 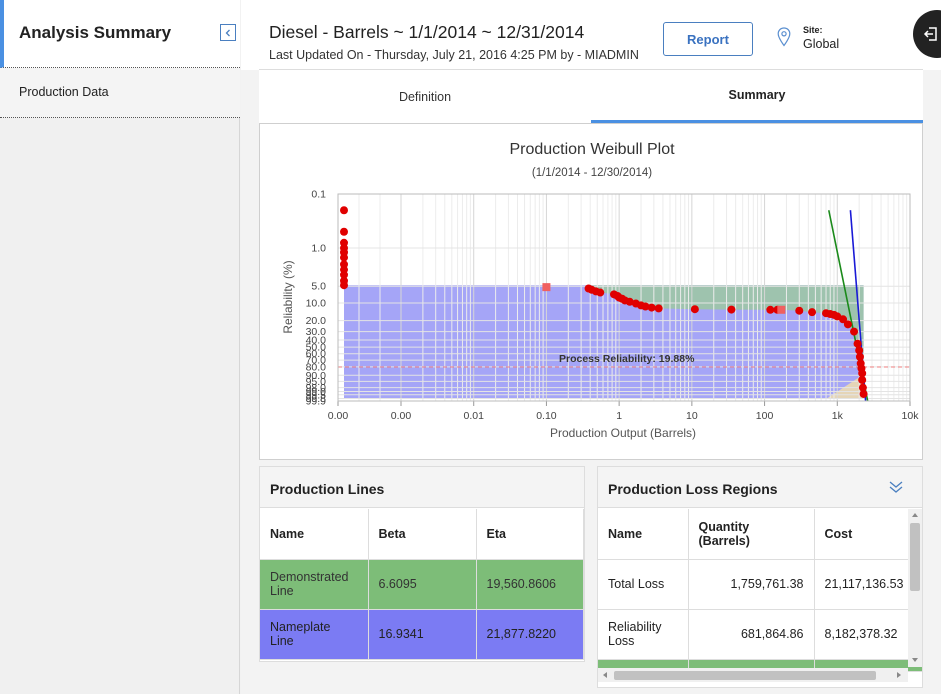 What do you see at coordinates (546, 416) in the screenshot?
I see `x-tick-label: 0.10` at bounding box center [546, 416].